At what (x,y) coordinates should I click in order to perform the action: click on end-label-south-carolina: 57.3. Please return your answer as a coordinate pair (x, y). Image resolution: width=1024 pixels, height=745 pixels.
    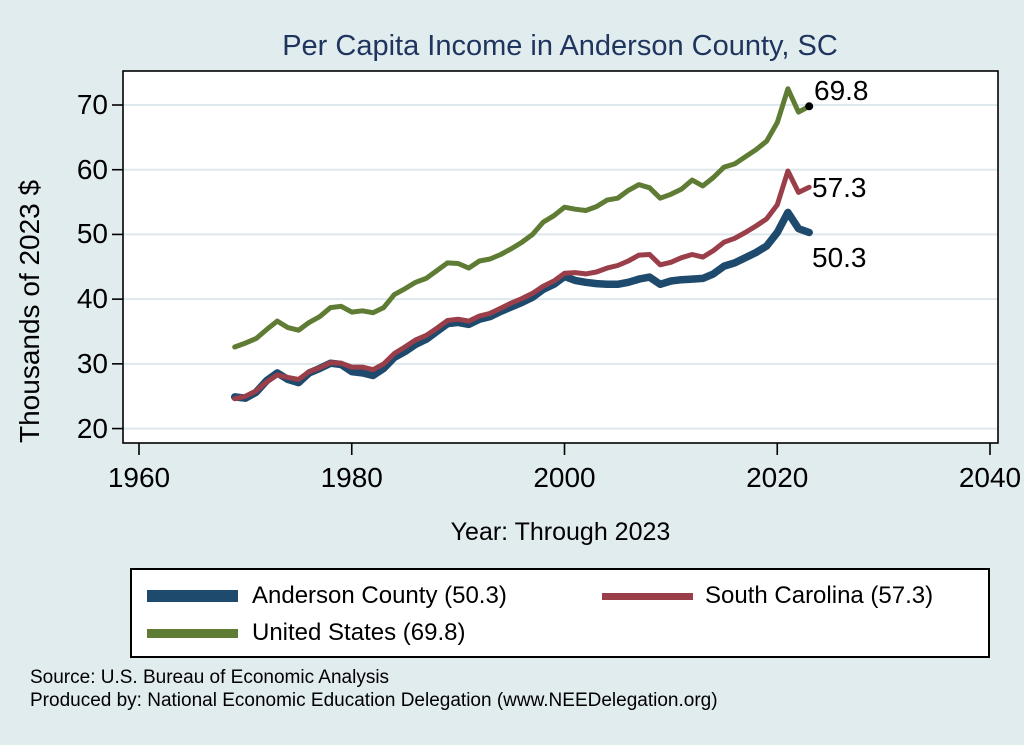
    Looking at the image, I should click on (839, 187).